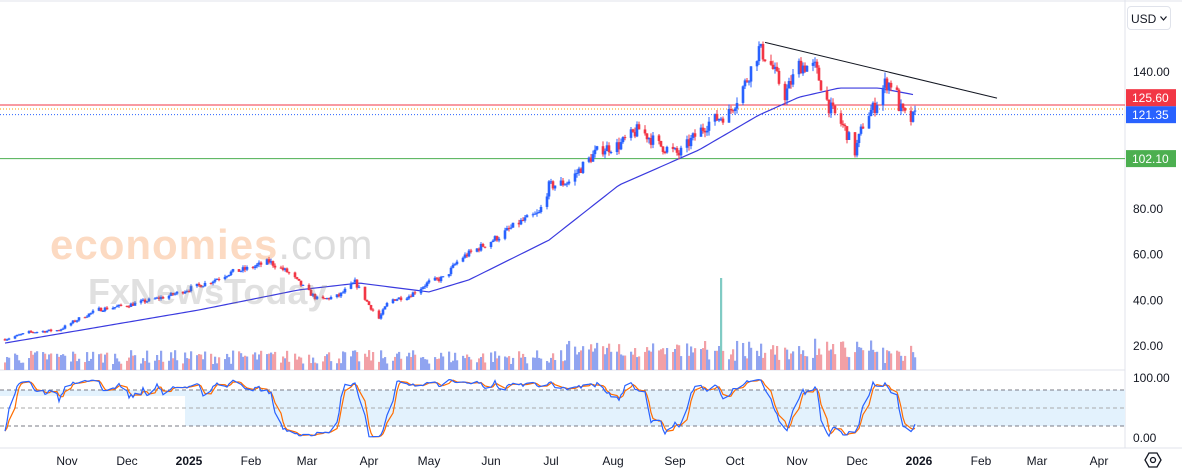  What do you see at coordinates (1153, 460) in the screenshot?
I see `settings-gear-icon` at bounding box center [1153, 460].